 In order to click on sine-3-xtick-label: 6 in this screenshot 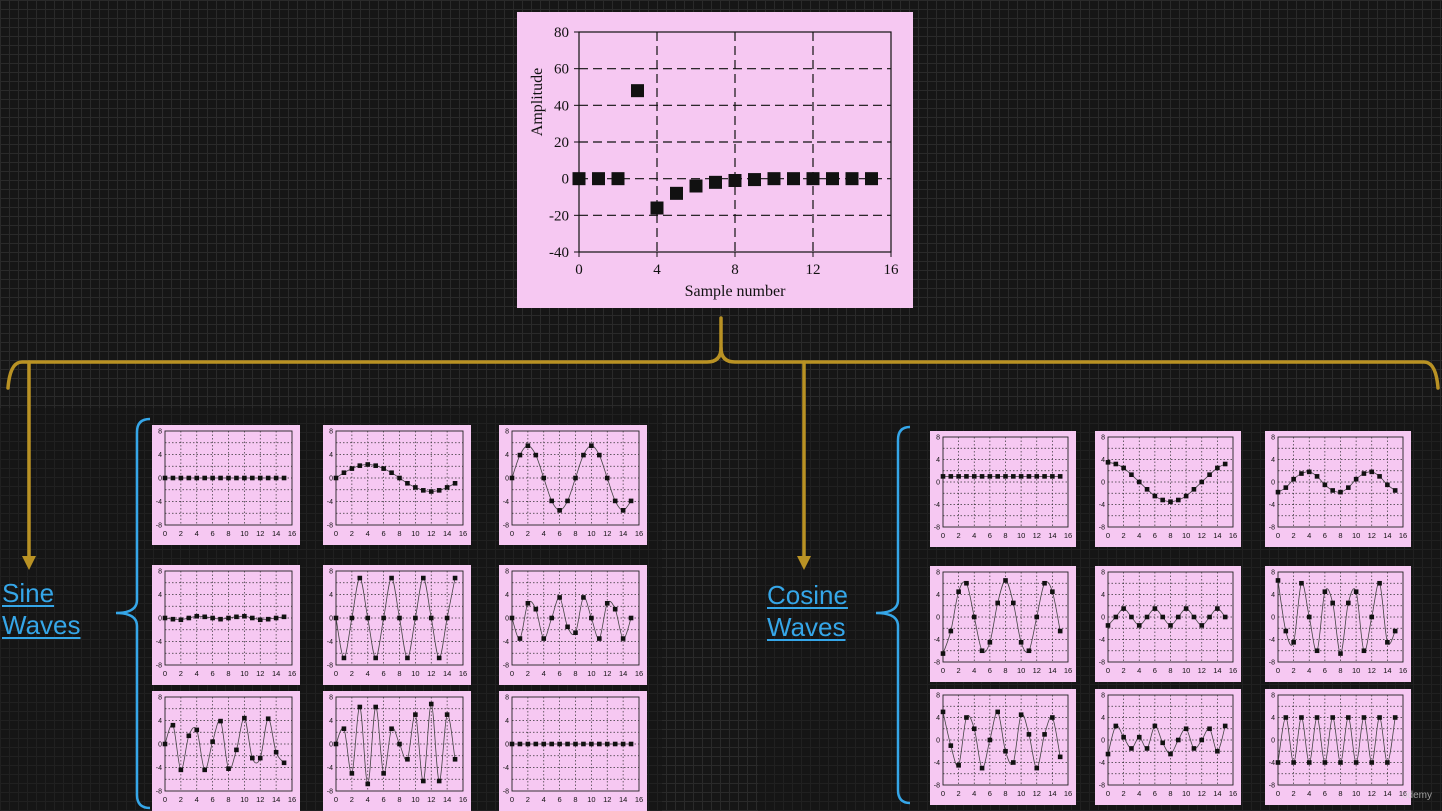, I will do `click(213, 673)`.